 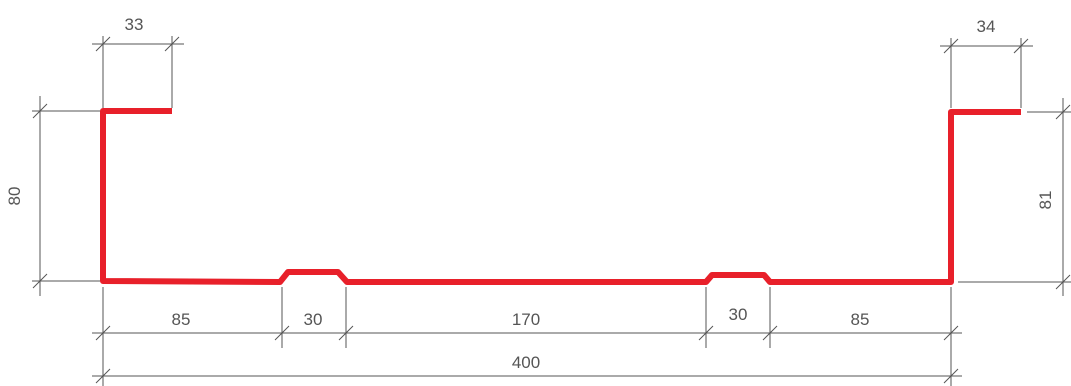 I want to click on dim-total-width: 400, so click(x=527, y=368).